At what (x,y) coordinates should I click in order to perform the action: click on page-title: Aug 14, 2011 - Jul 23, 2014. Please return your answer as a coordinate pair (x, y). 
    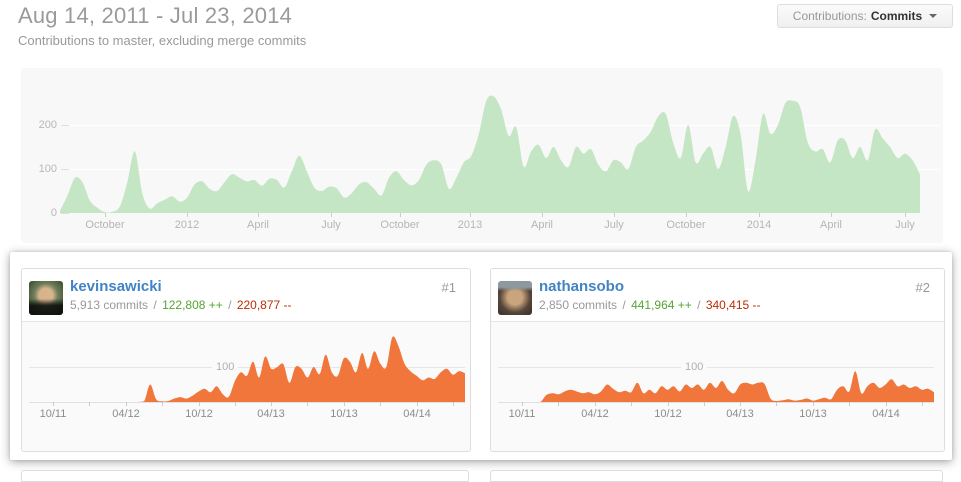
    Looking at the image, I should click on (155, 15).